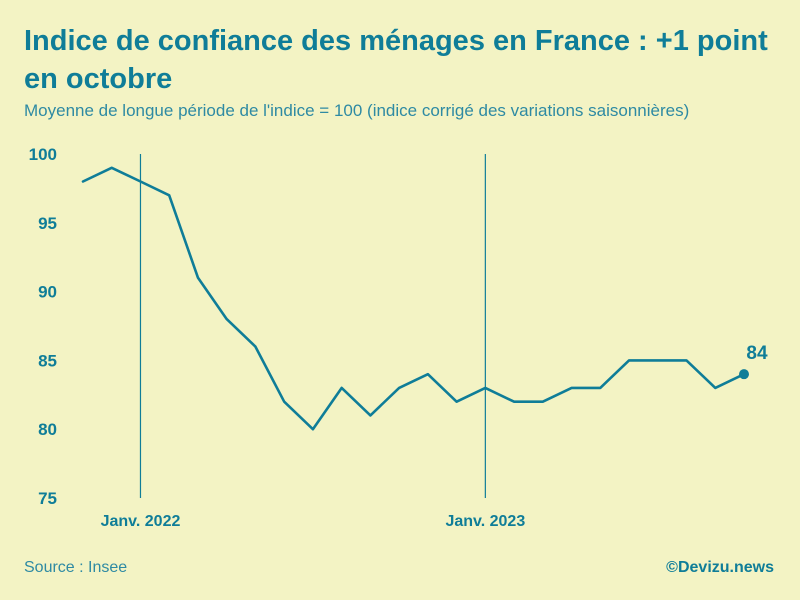  Describe the element at coordinates (43, 154) in the screenshot. I see `y-tick-label: 100` at that location.